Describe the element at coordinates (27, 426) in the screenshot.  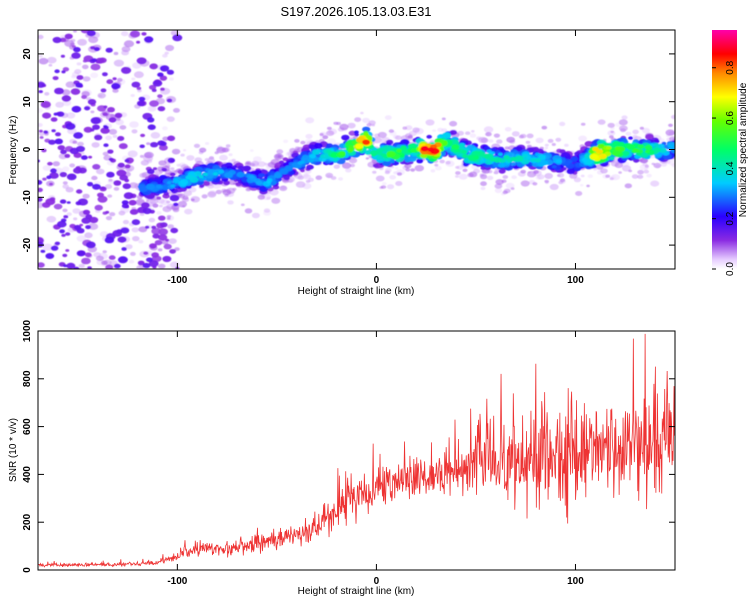
I see `snr-ytick-label: 600` at that location.